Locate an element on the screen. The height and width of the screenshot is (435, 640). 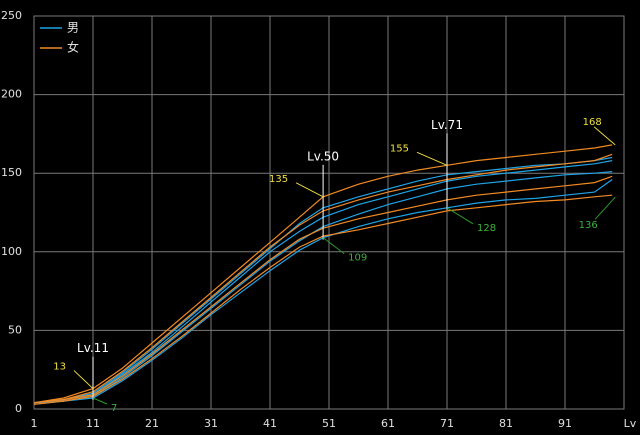
marker-label: Lv.11 is located at coordinates (93, 348).